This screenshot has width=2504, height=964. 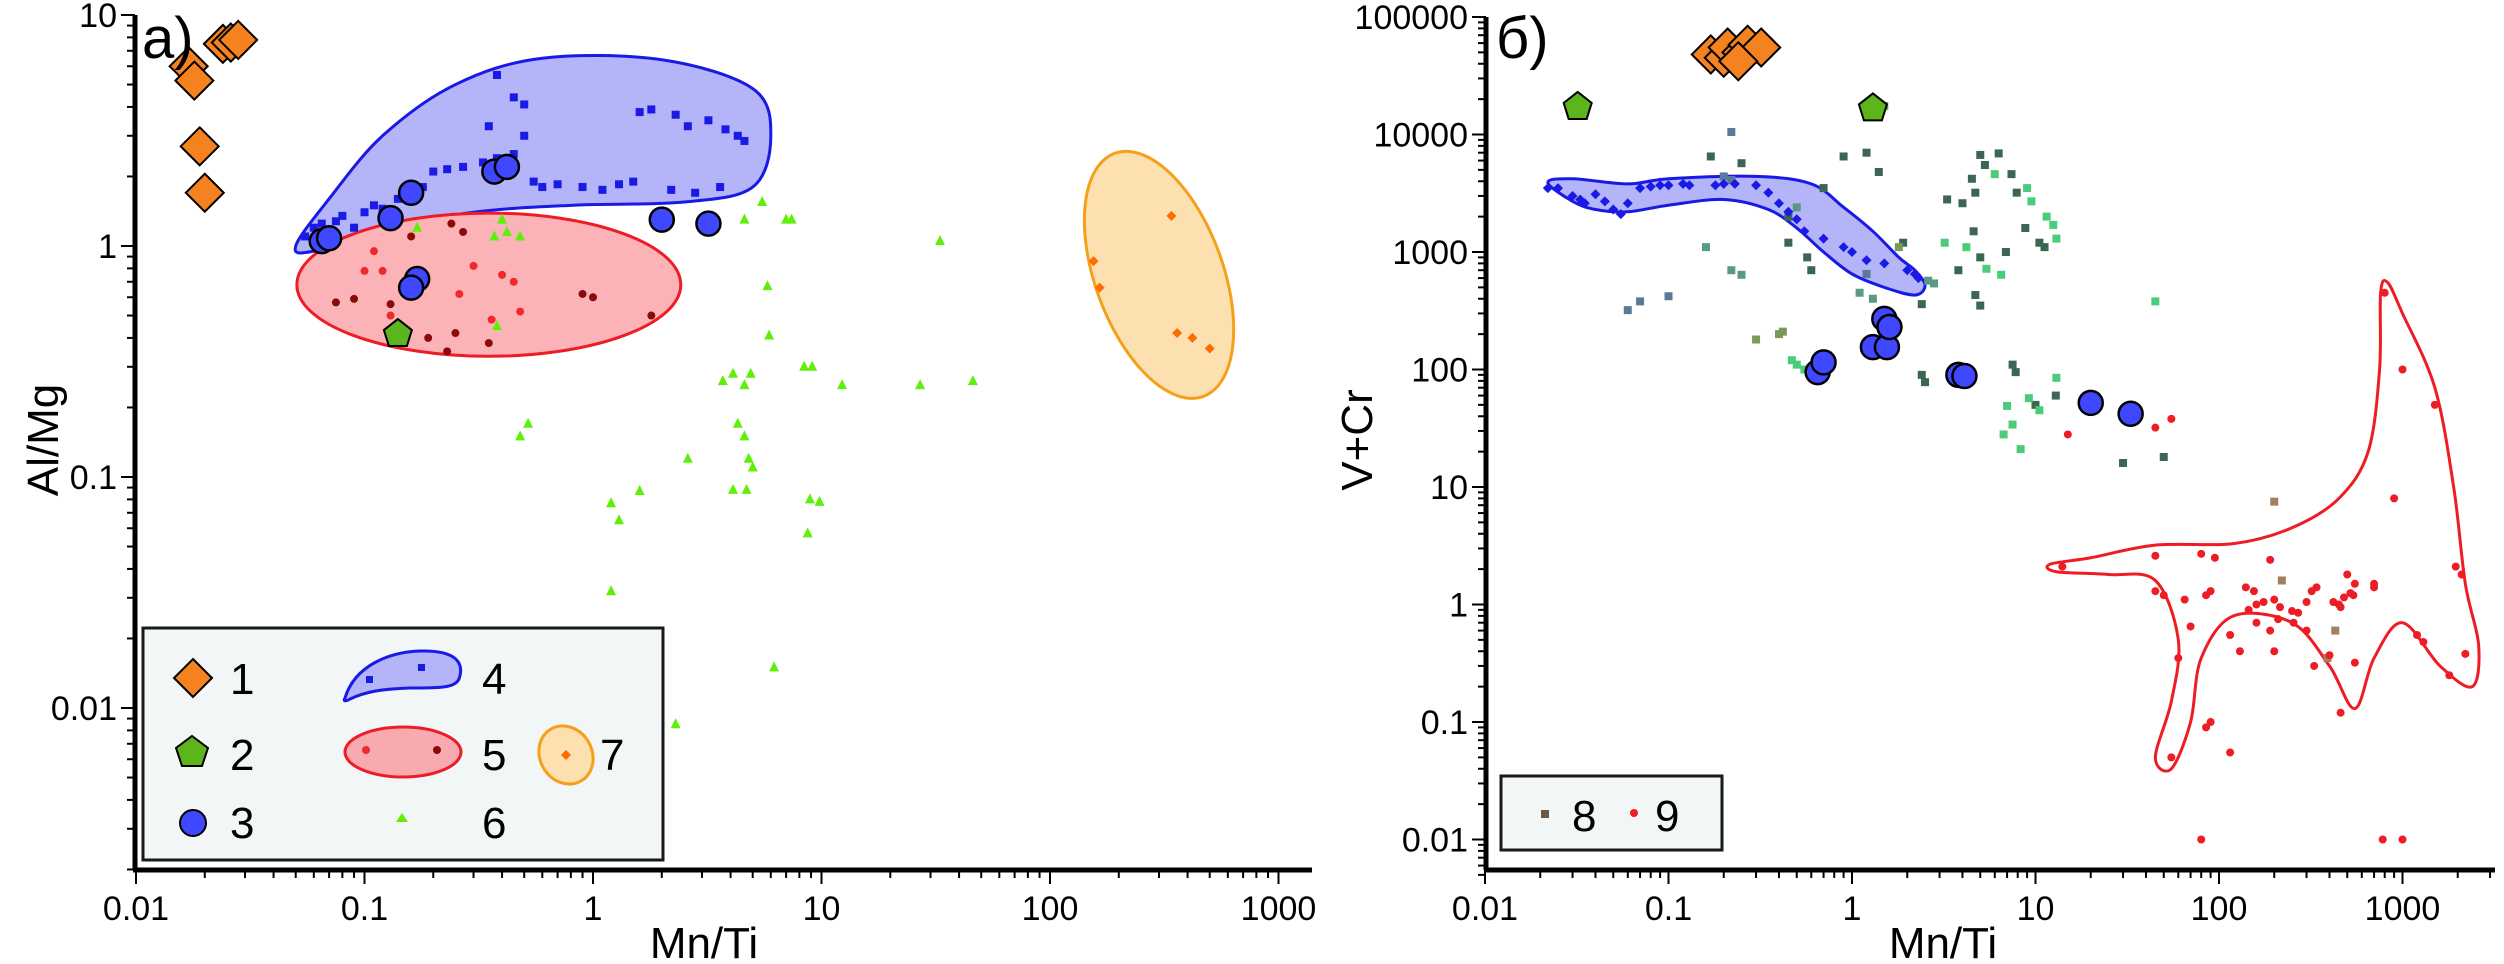 I want to click on panel-a-label: а), so click(x=168, y=38).